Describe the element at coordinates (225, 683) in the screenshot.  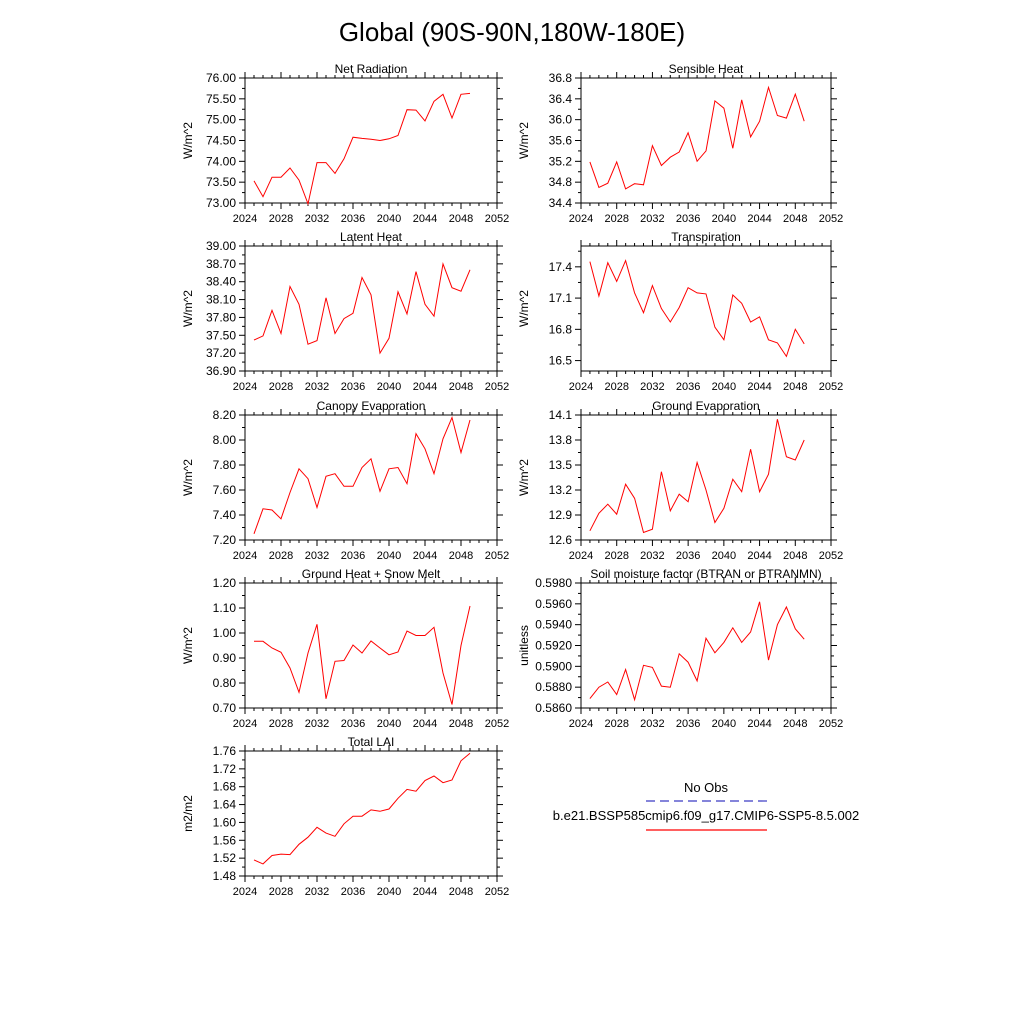
I see `y-tick-label: 0.80` at that location.